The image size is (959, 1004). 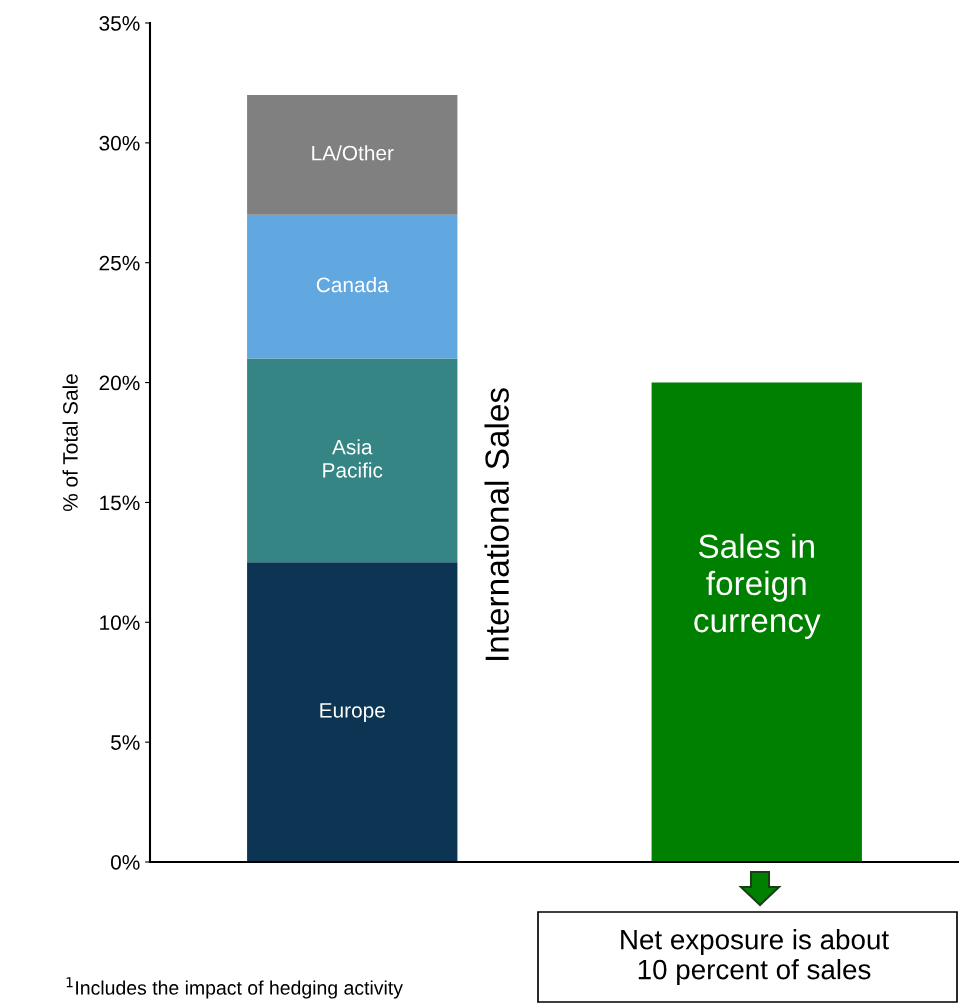 What do you see at coordinates (755, 957) in the screenshot?
I see `text: Net exposure is about 10 percent of sales` at bounding box center [755, 957].